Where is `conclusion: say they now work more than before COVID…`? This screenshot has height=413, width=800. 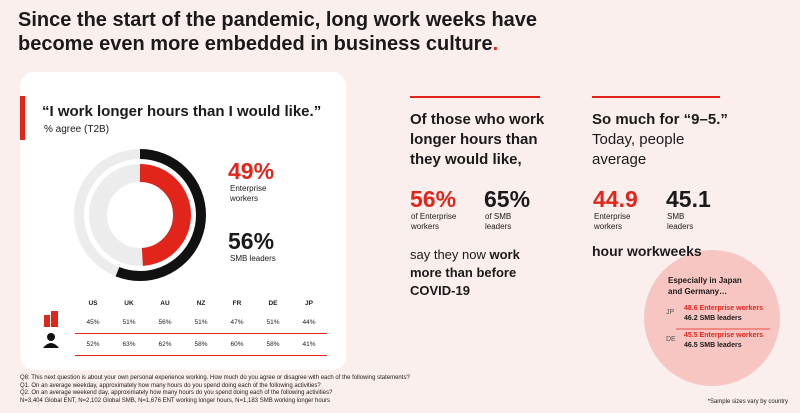
conclusion: say they now work more than before COVID… is located at coordinates (480, 273).